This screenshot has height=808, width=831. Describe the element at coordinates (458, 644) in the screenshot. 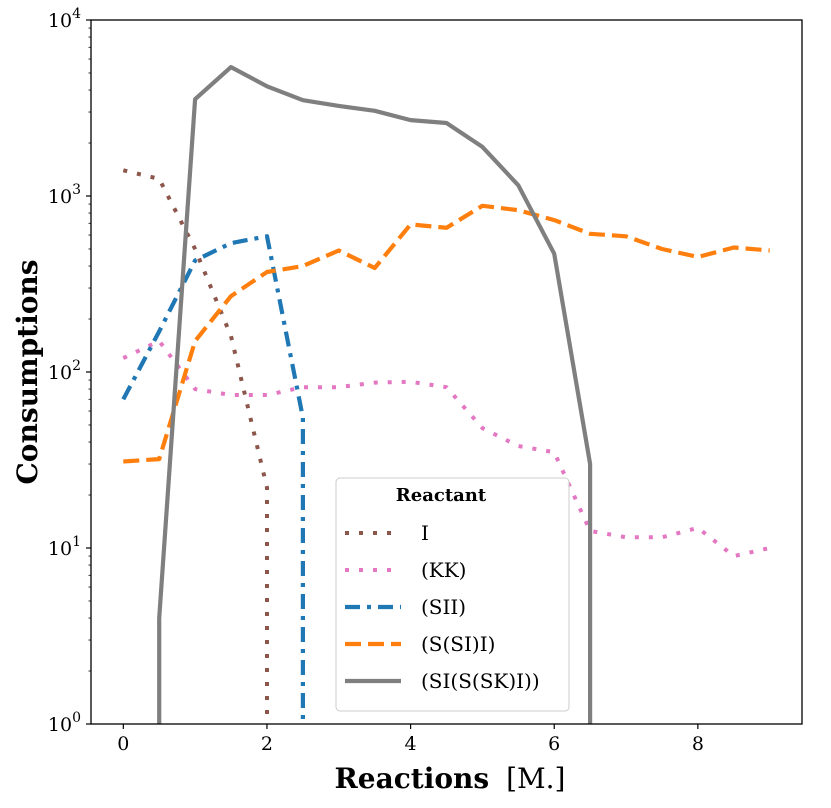

I see `legend-label-3: (S(SI)I)` at that location.